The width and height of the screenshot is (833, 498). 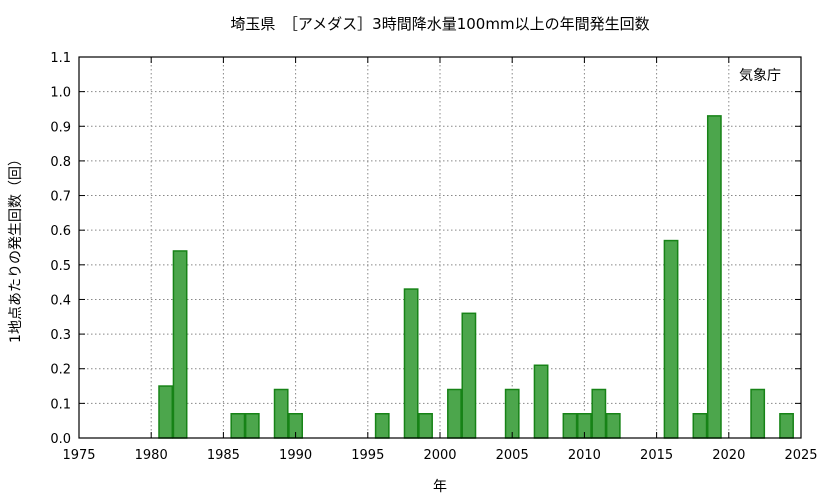 What do you see at coordinates (714, 277) in the screenshot?
I see `bar-2019` at bounding box center [714, 277].